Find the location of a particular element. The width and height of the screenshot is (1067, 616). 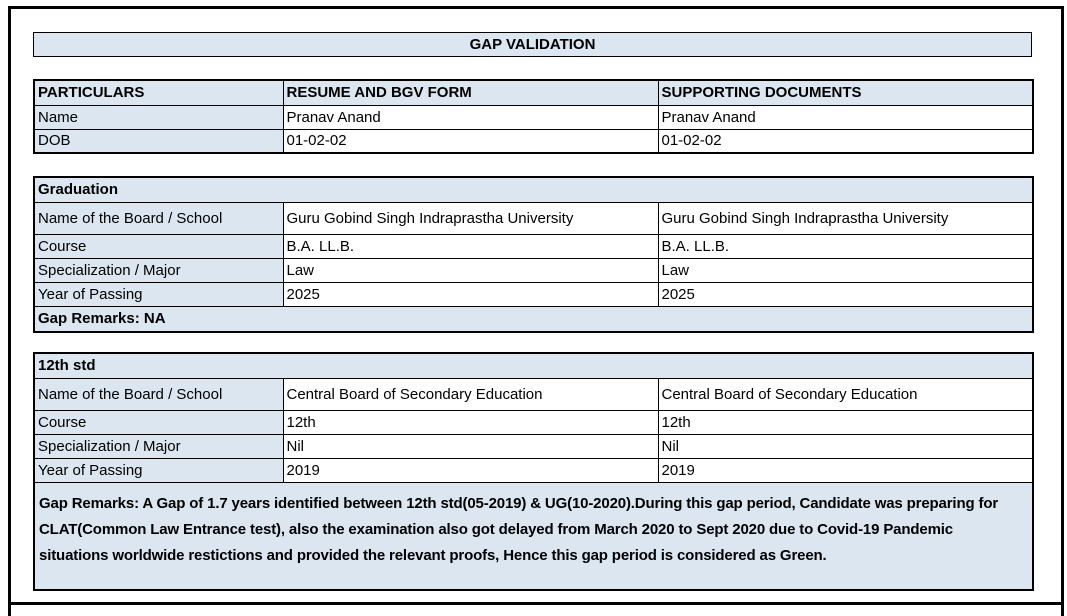

graduation-section-header-row: Graduation is located at coordinates (533, 189).